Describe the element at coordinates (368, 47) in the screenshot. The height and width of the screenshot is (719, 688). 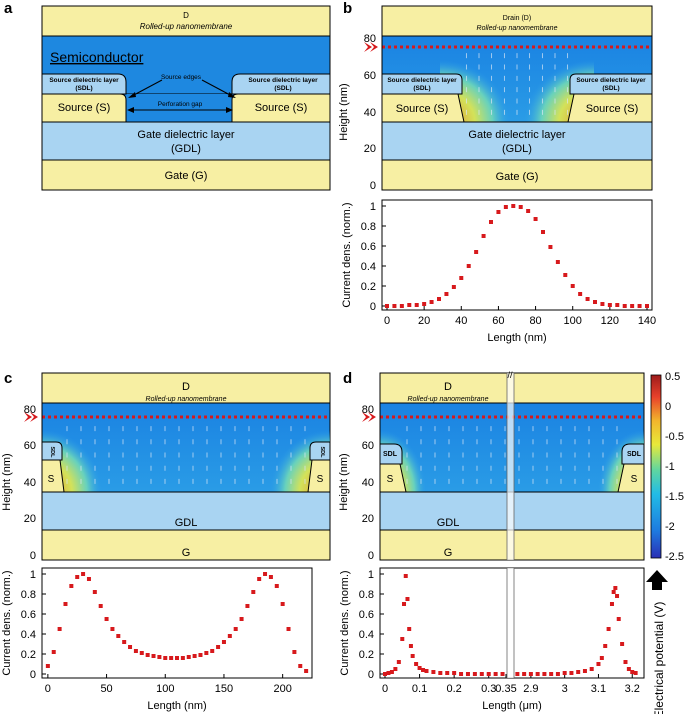
I see `panel-b-cut-marker-icon` at that location.